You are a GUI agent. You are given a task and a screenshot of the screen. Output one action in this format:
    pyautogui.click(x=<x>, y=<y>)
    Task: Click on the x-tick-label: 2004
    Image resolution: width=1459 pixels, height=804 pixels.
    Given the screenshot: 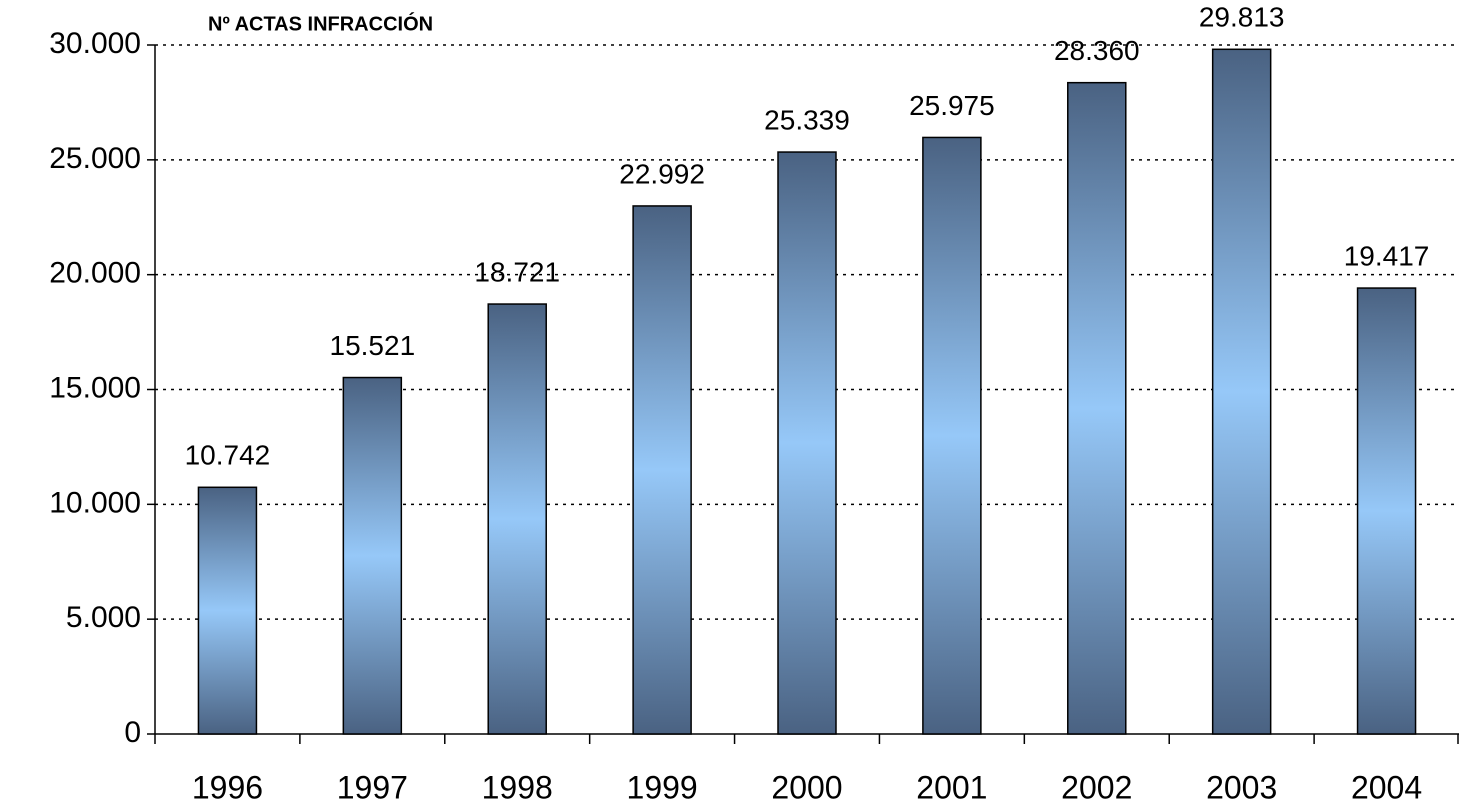 What is the action you would take?
    pyautogui.click(x=1386, y=786)
    